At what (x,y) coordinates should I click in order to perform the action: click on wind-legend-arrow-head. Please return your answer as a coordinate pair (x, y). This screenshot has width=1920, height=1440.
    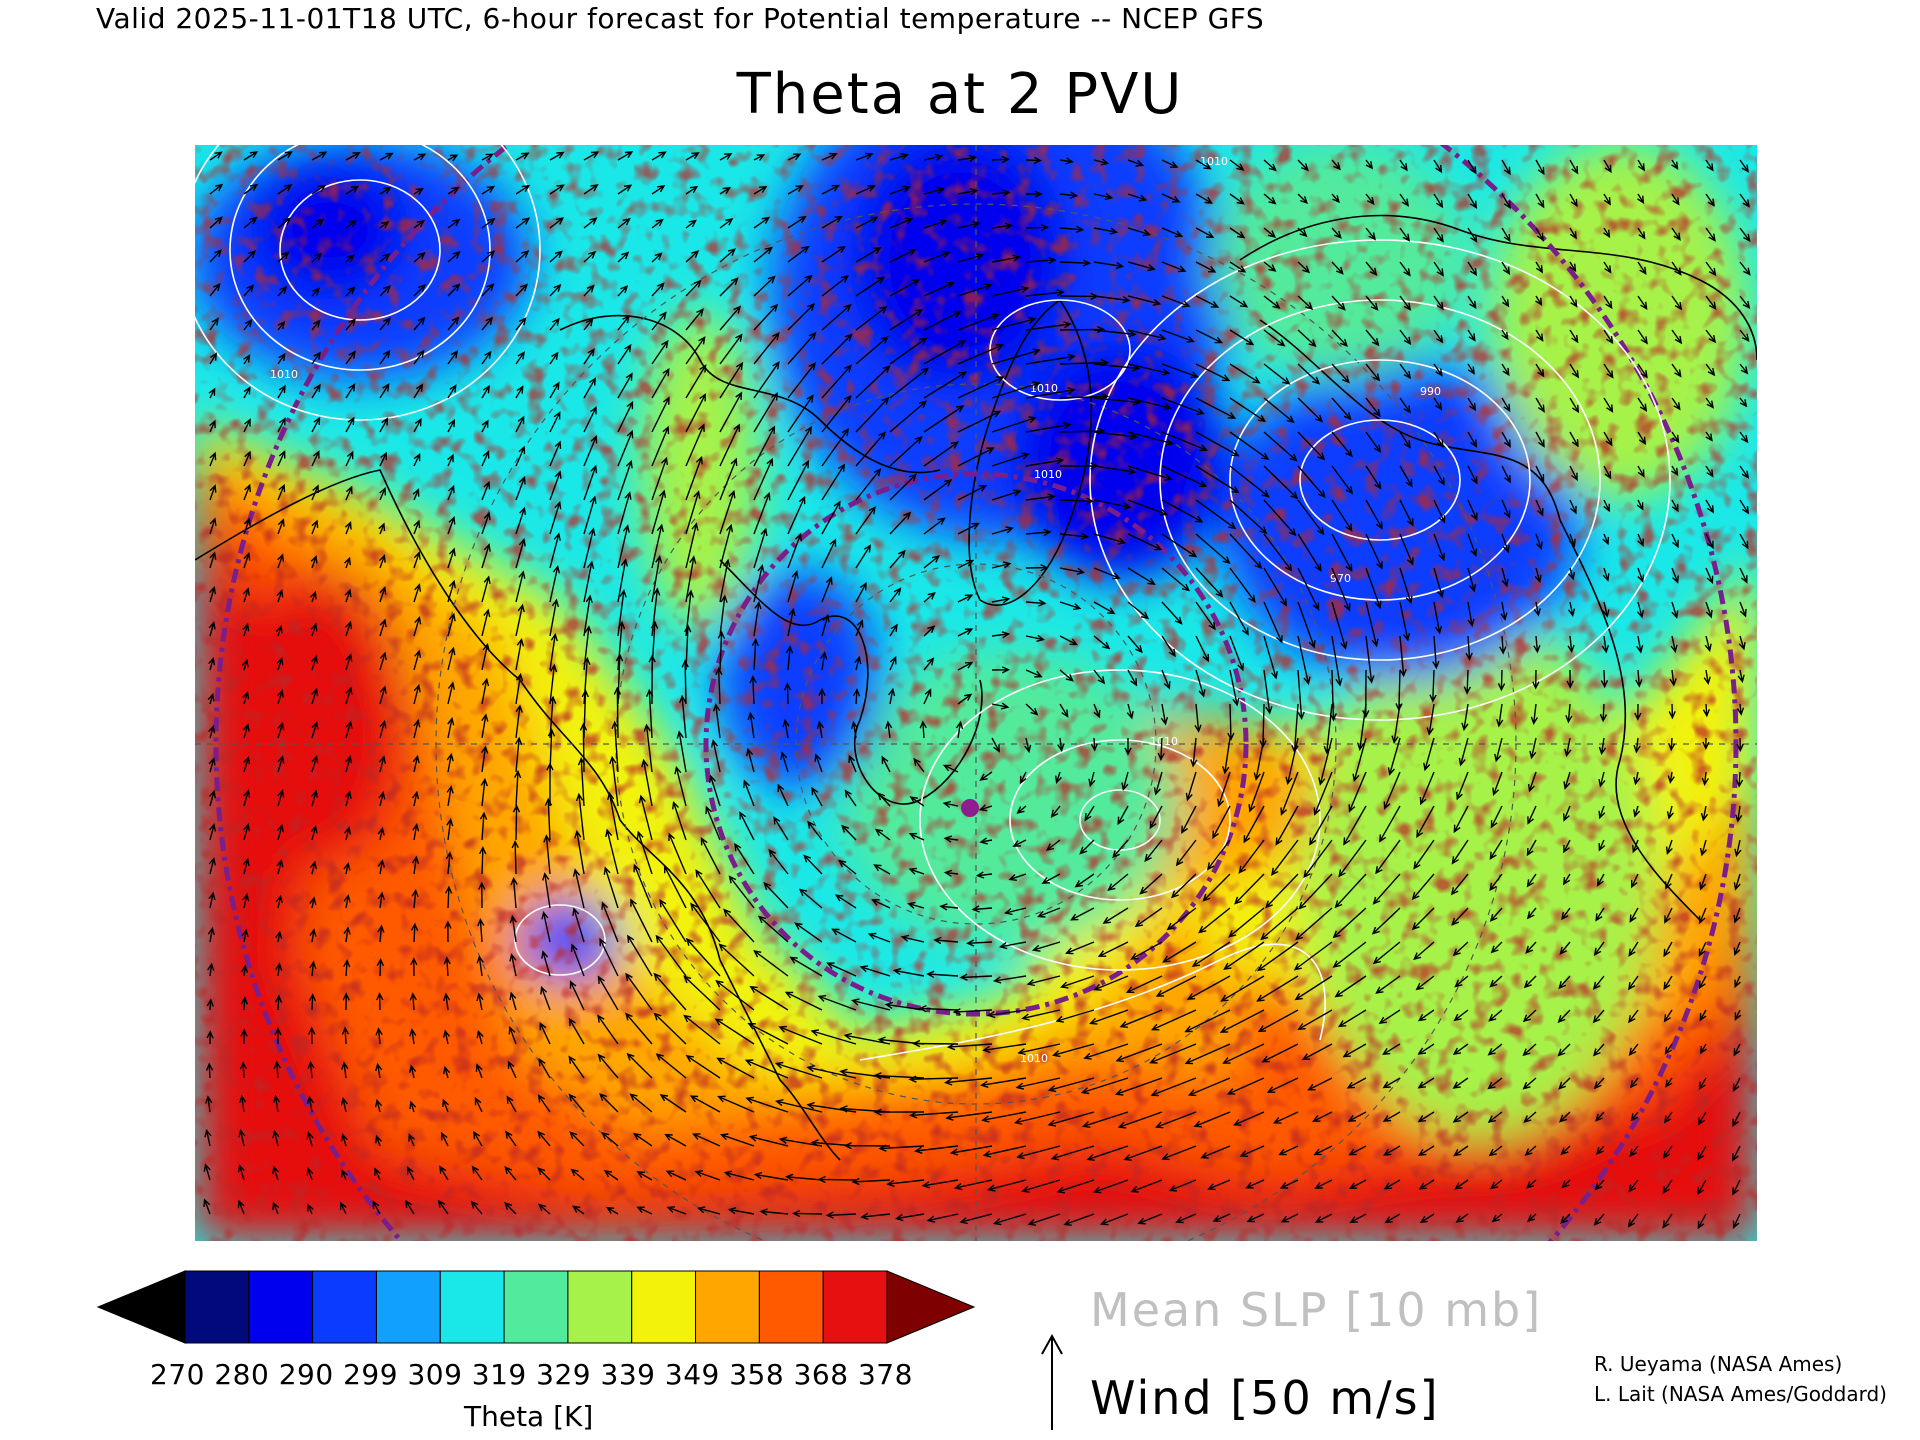
    Looking at the image, I should click on (1052, 1344).